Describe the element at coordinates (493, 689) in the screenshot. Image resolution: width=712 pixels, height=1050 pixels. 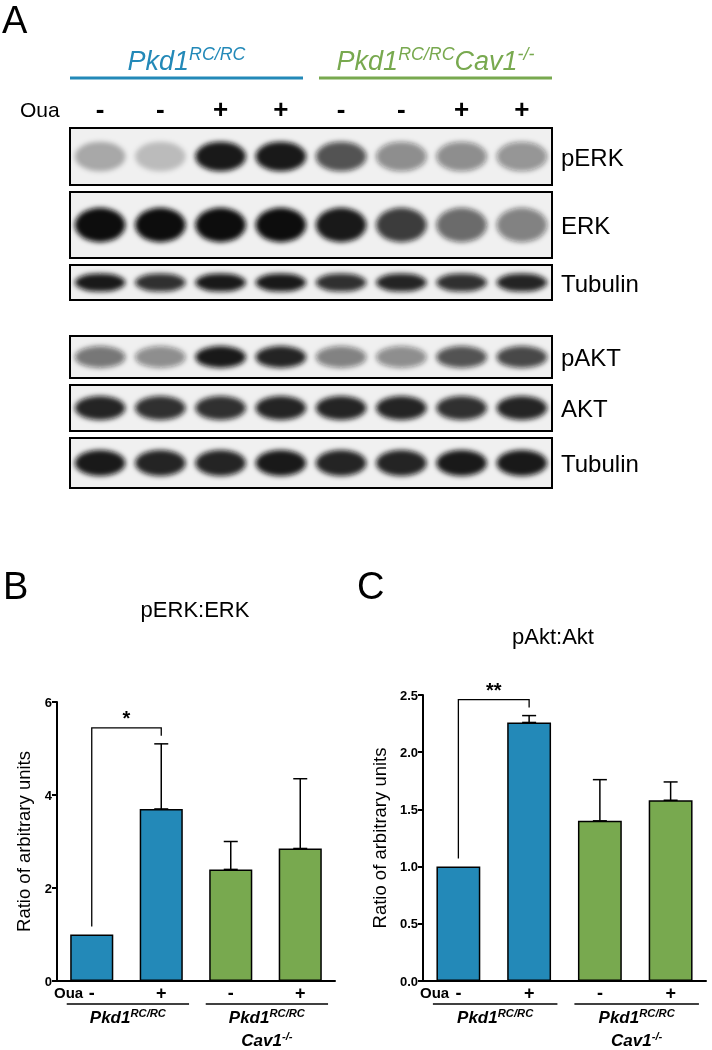
I see `annotation: **` at that location.